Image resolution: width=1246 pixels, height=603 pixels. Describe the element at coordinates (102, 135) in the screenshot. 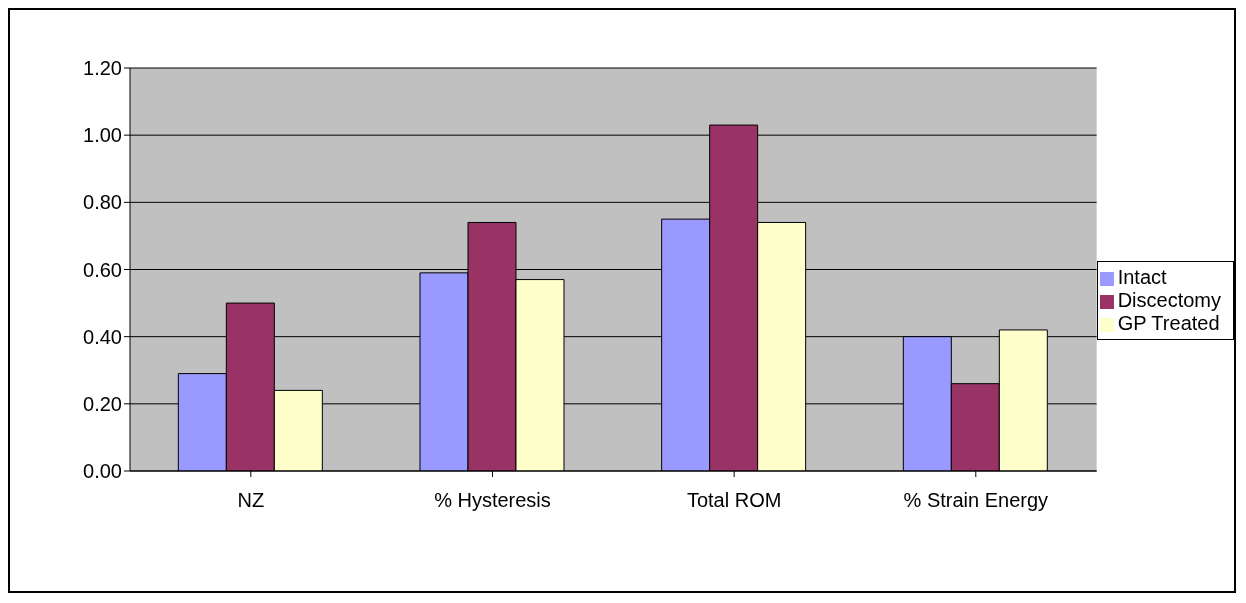

I see `y-tick-label: 1.00` at that location.